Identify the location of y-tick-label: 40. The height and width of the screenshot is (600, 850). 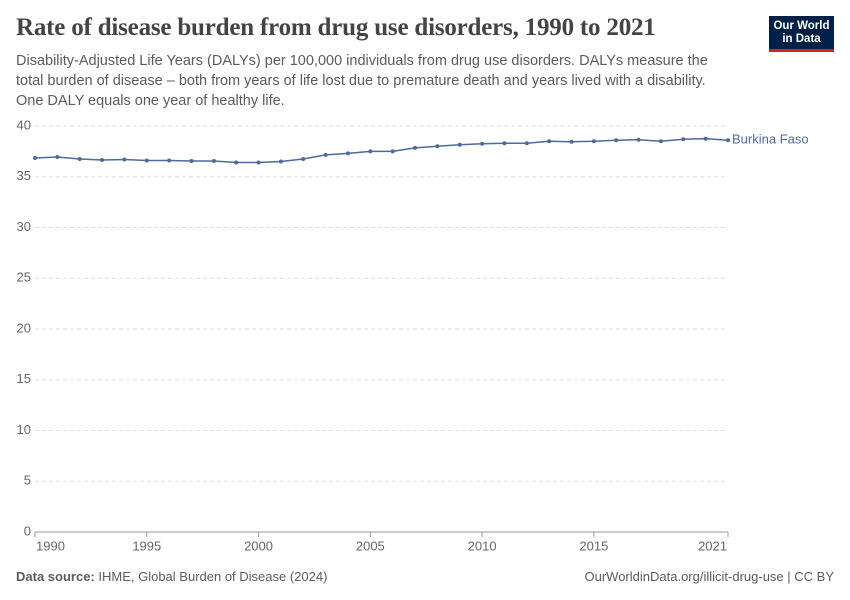
(24, 124).